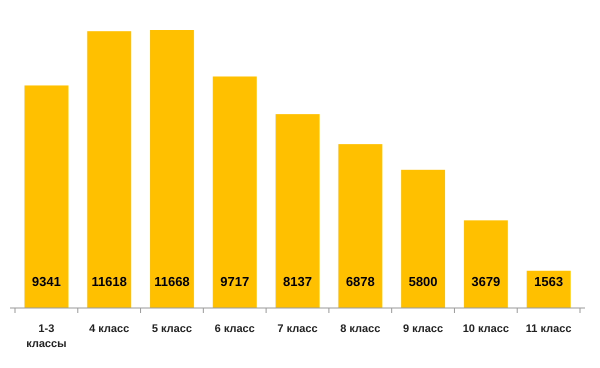 This screenshot has height=368, width=600. What do you see at coordinates (46, 281) in the screenshot?
I see `data-label: 9341` at bounding box center [46, 281].